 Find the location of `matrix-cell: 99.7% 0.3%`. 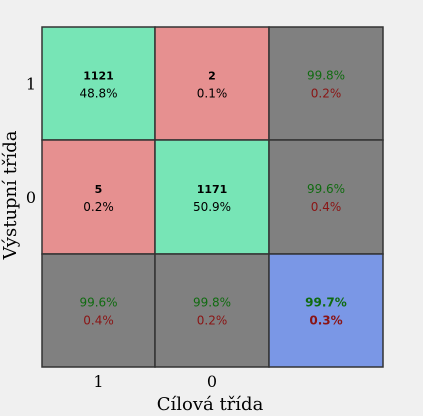

matrix-cell: 99.7% 0.3% is located at coordinates (326, 310).